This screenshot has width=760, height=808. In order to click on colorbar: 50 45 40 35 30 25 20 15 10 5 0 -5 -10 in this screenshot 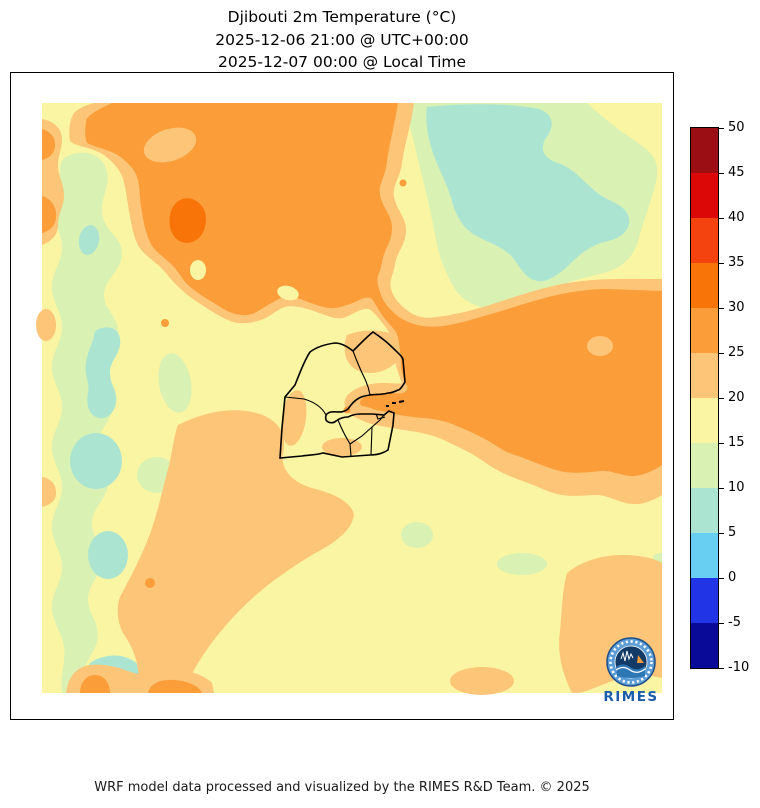, I will do `click(725, 397)`.